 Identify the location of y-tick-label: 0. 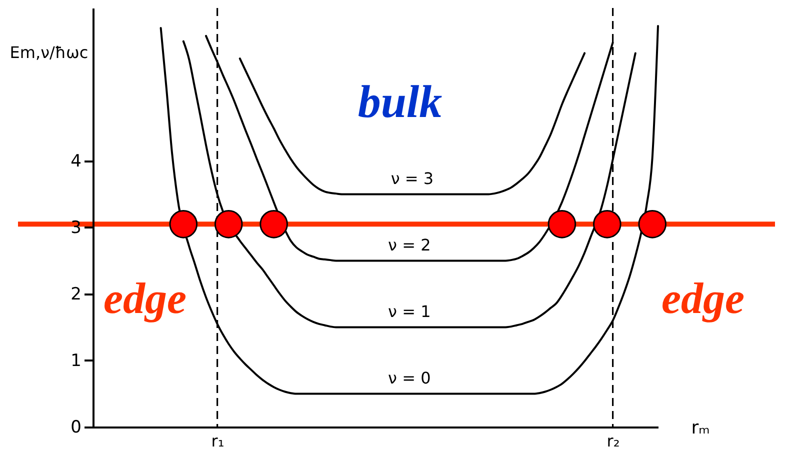
(76, 428).